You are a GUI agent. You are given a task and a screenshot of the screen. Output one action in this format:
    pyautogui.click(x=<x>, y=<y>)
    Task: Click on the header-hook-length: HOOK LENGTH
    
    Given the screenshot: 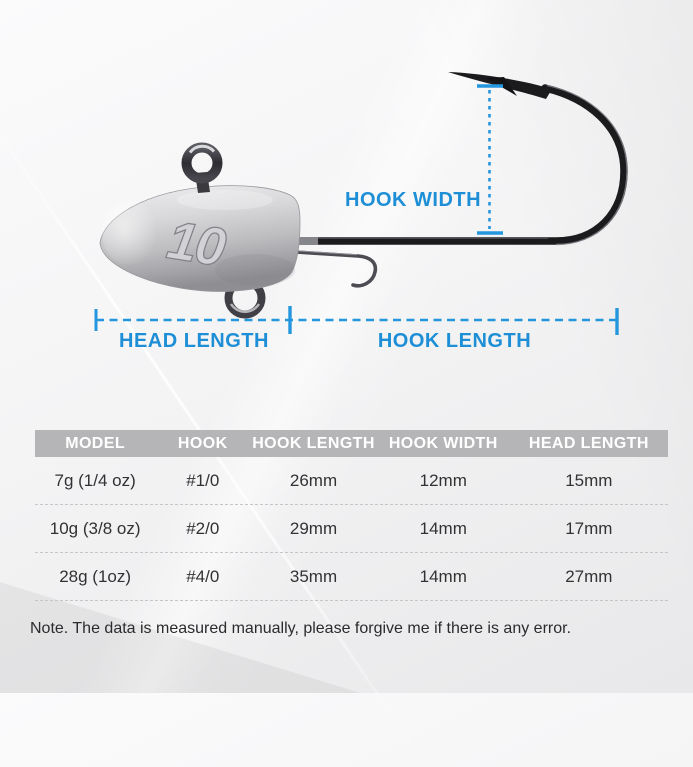 What is the action you would take?
    pyautogui.click(x=313, y=443)
    